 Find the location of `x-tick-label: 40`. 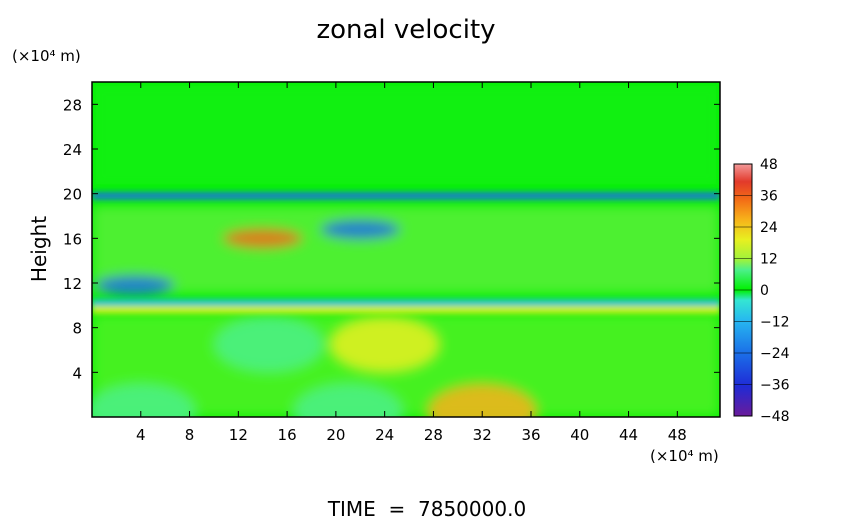

x-tick-label: 40 is located at coordinates (579, 435).